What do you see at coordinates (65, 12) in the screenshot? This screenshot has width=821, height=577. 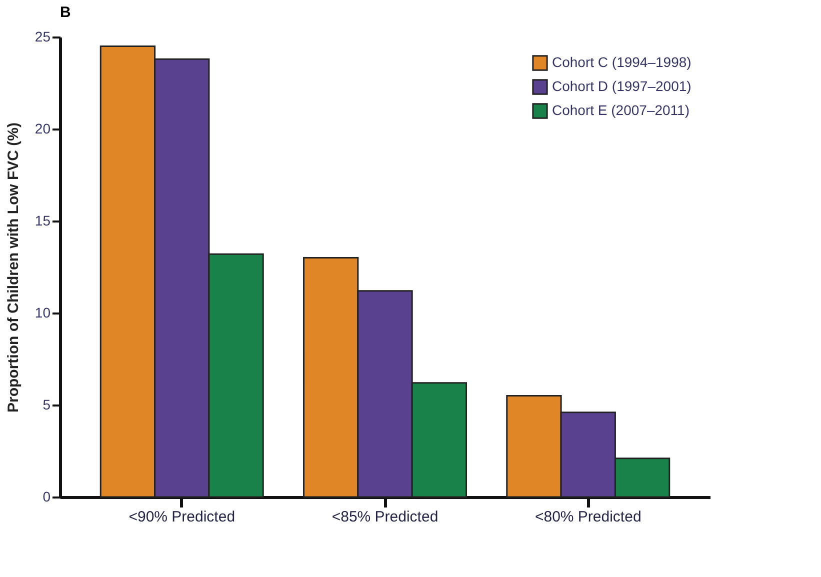 I see `chart-title: B` at bounding box center [65, 12].